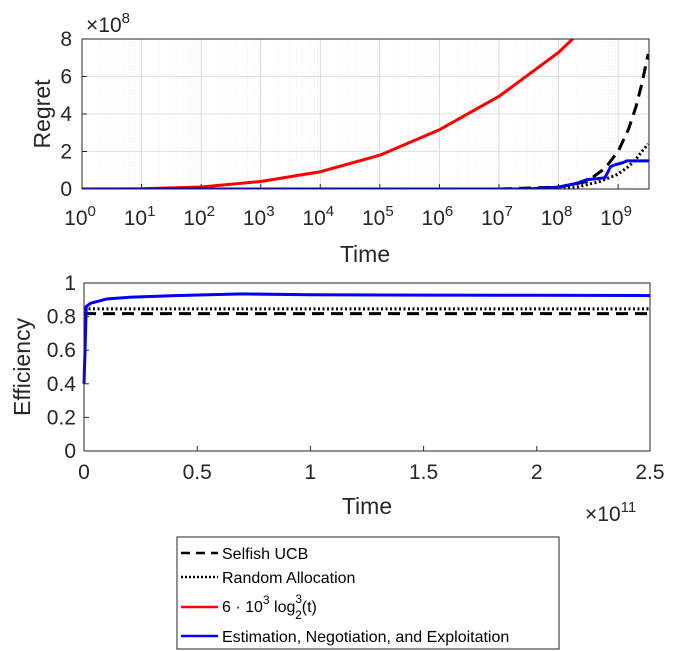  I want to click on legend-label: Selfish UCB, so click(265, 554).